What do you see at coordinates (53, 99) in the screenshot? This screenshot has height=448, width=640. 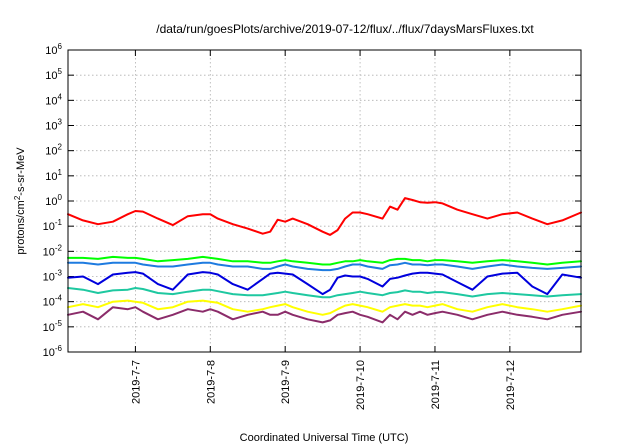 I see `y-tick-label: 10⁴` at bounding box center [53, 99].